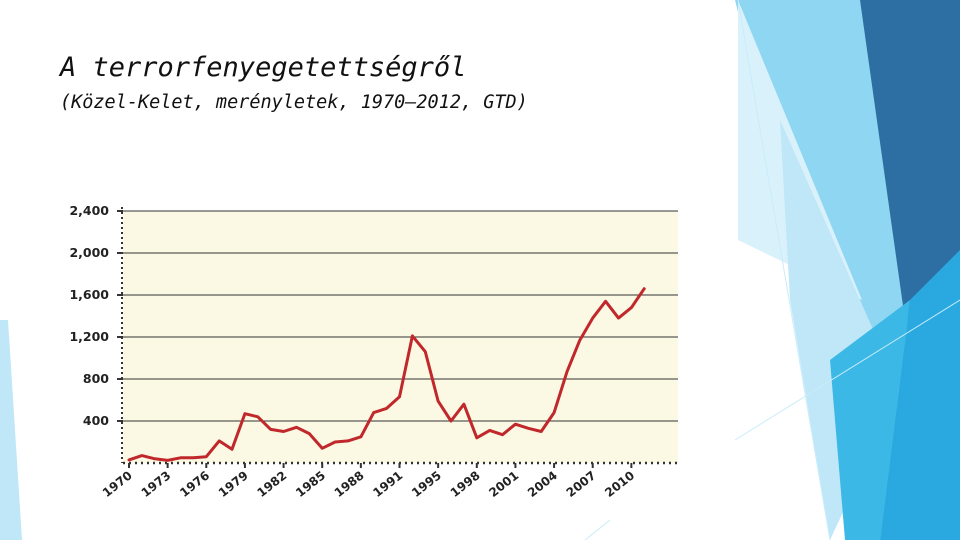 This screenshot has height=540, width=960. Describe the element at coordinates (89, 315) in the screenshot. I see `y-tick-labels: 2,400 2,000 1,600 1,200 800 400` at that location.